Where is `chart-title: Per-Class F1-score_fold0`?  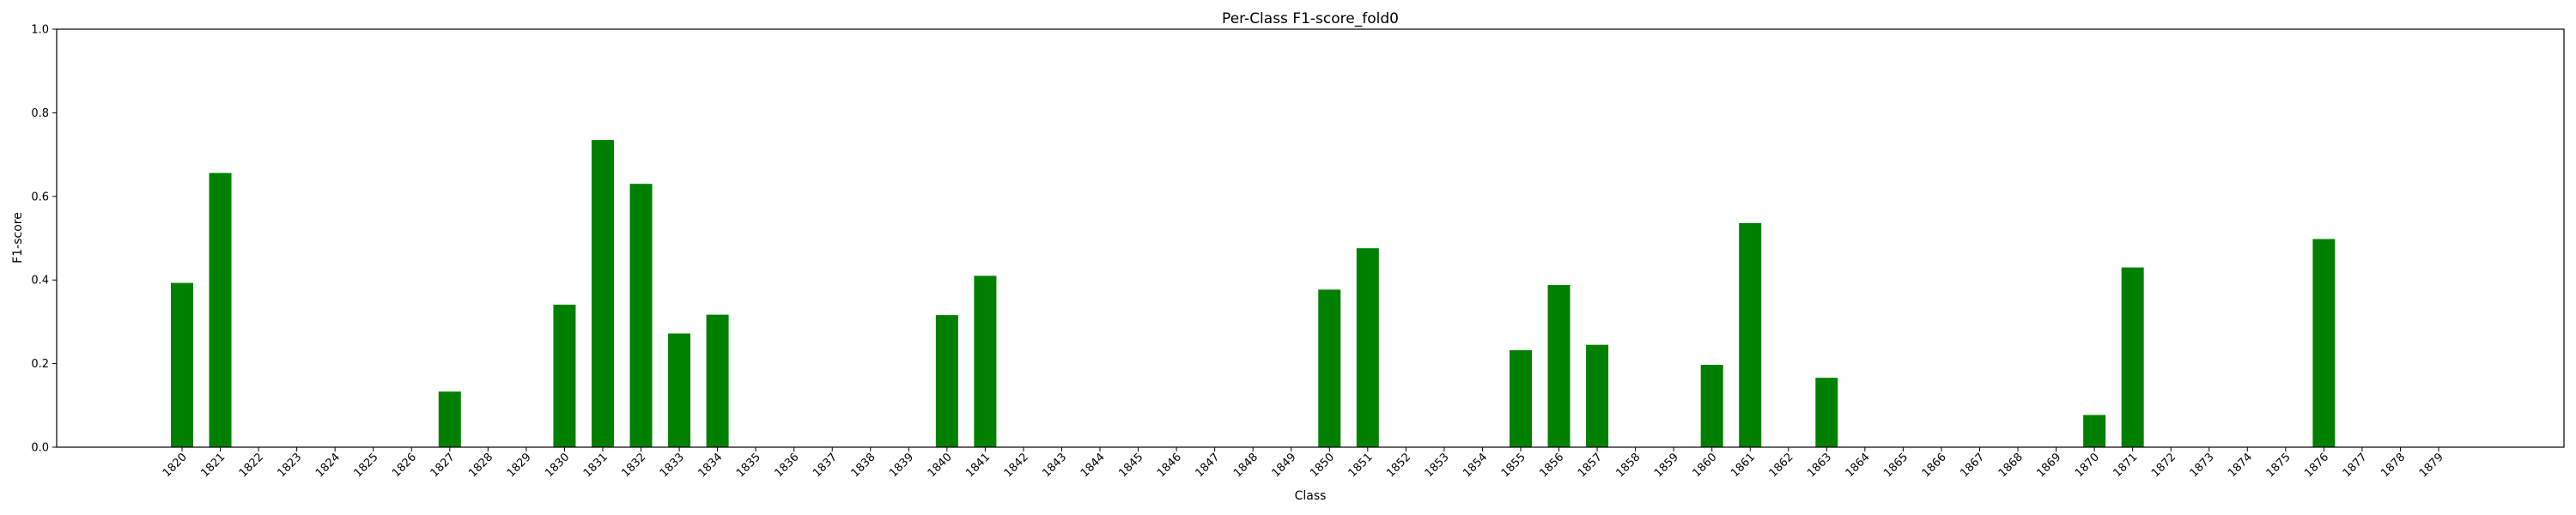
chart-title: Per-Class F1-score_fold0 is located at coordinates (1310, 18).